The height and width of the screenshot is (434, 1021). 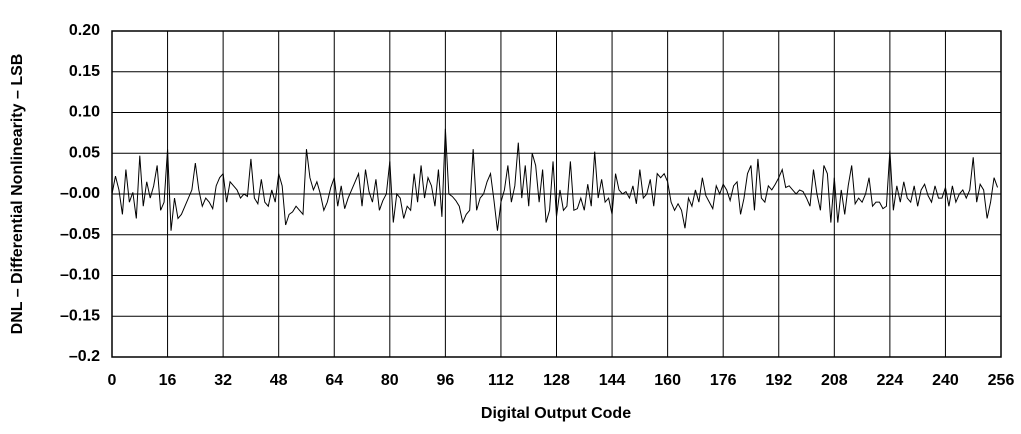 What do you see at coordinates (667, 380) in the screenshot?
I see `x-tick-label: 160` at bounding box center [667, 380].